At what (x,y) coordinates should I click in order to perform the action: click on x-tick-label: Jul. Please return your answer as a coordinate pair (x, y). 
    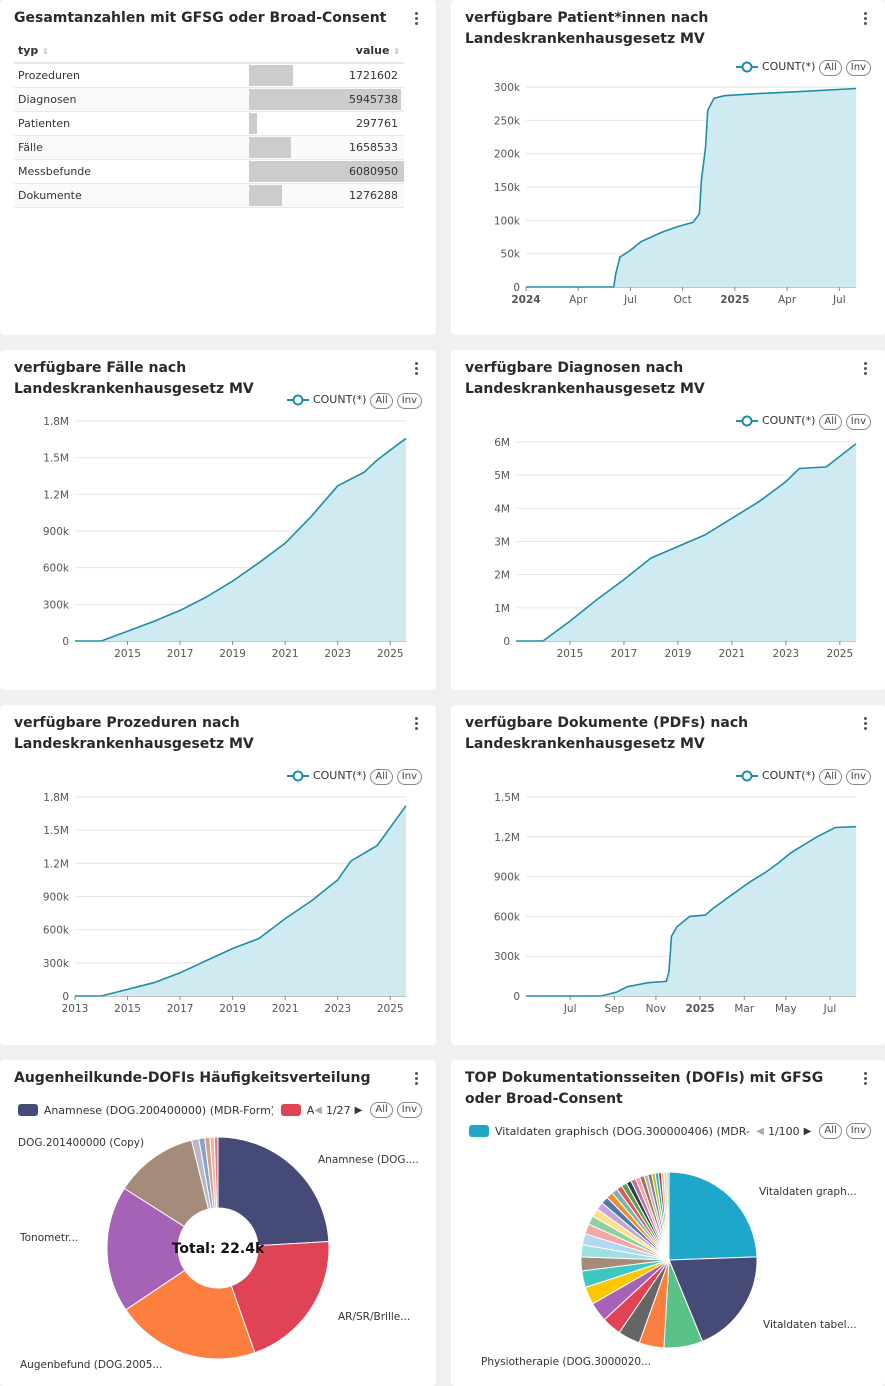
    Looking at the image, I should click on (570, 1009).